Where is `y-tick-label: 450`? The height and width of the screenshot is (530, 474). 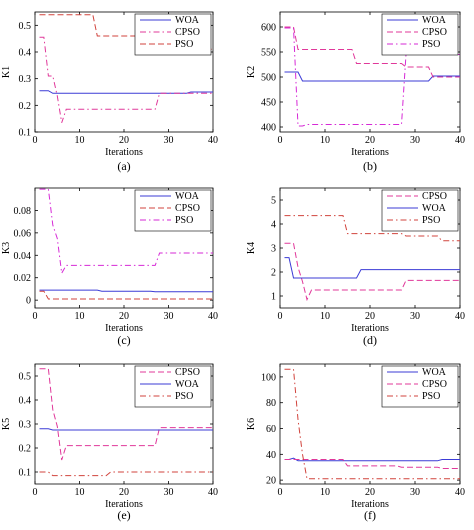 y-tick-label: 450 is located at coordinates (268, 103).